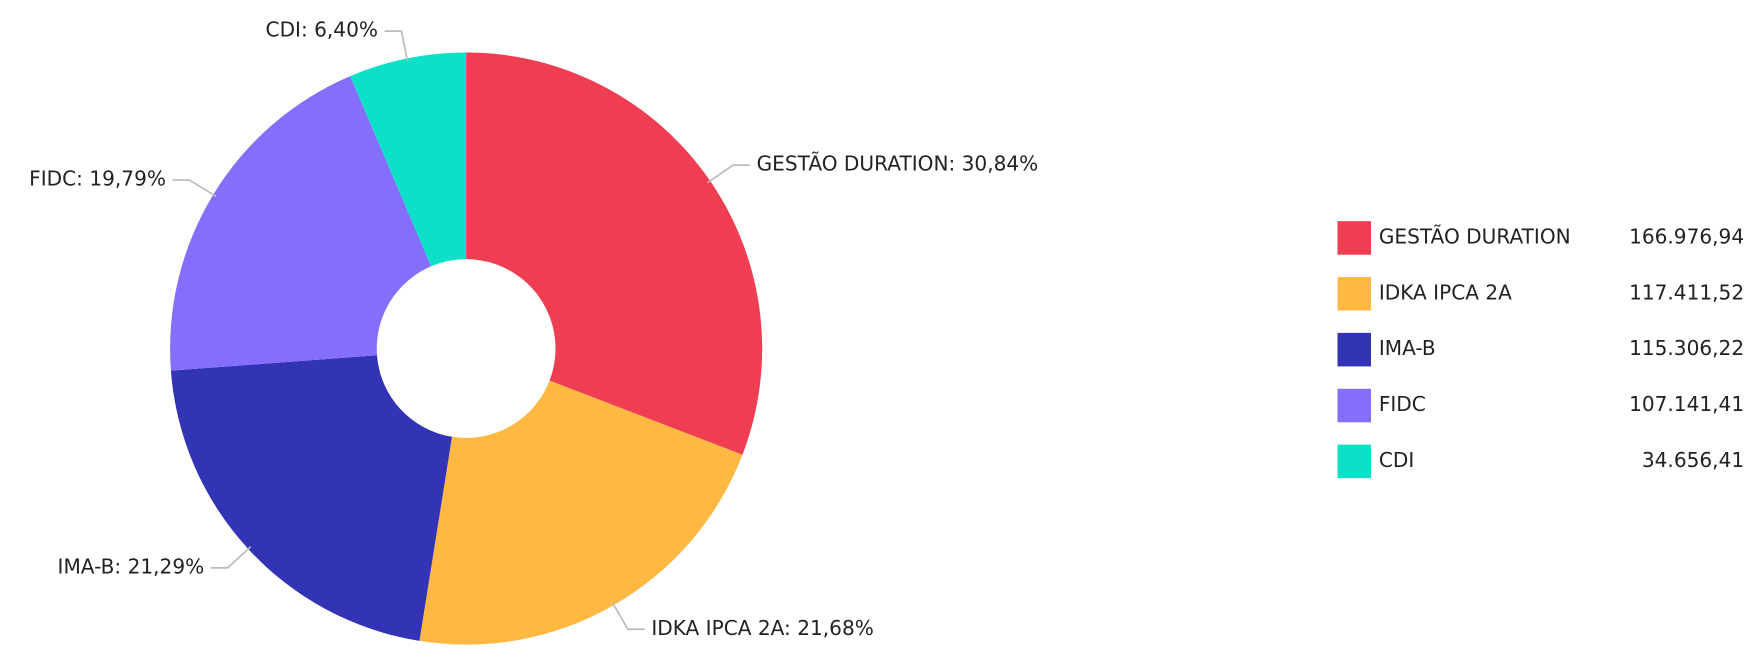 This screenshot has height=658, width=1750. What do you see at coordinates (322, 30) in the screenshot?
I see `data-label: CDI: 6,40%` at bounding box center [322, 30].